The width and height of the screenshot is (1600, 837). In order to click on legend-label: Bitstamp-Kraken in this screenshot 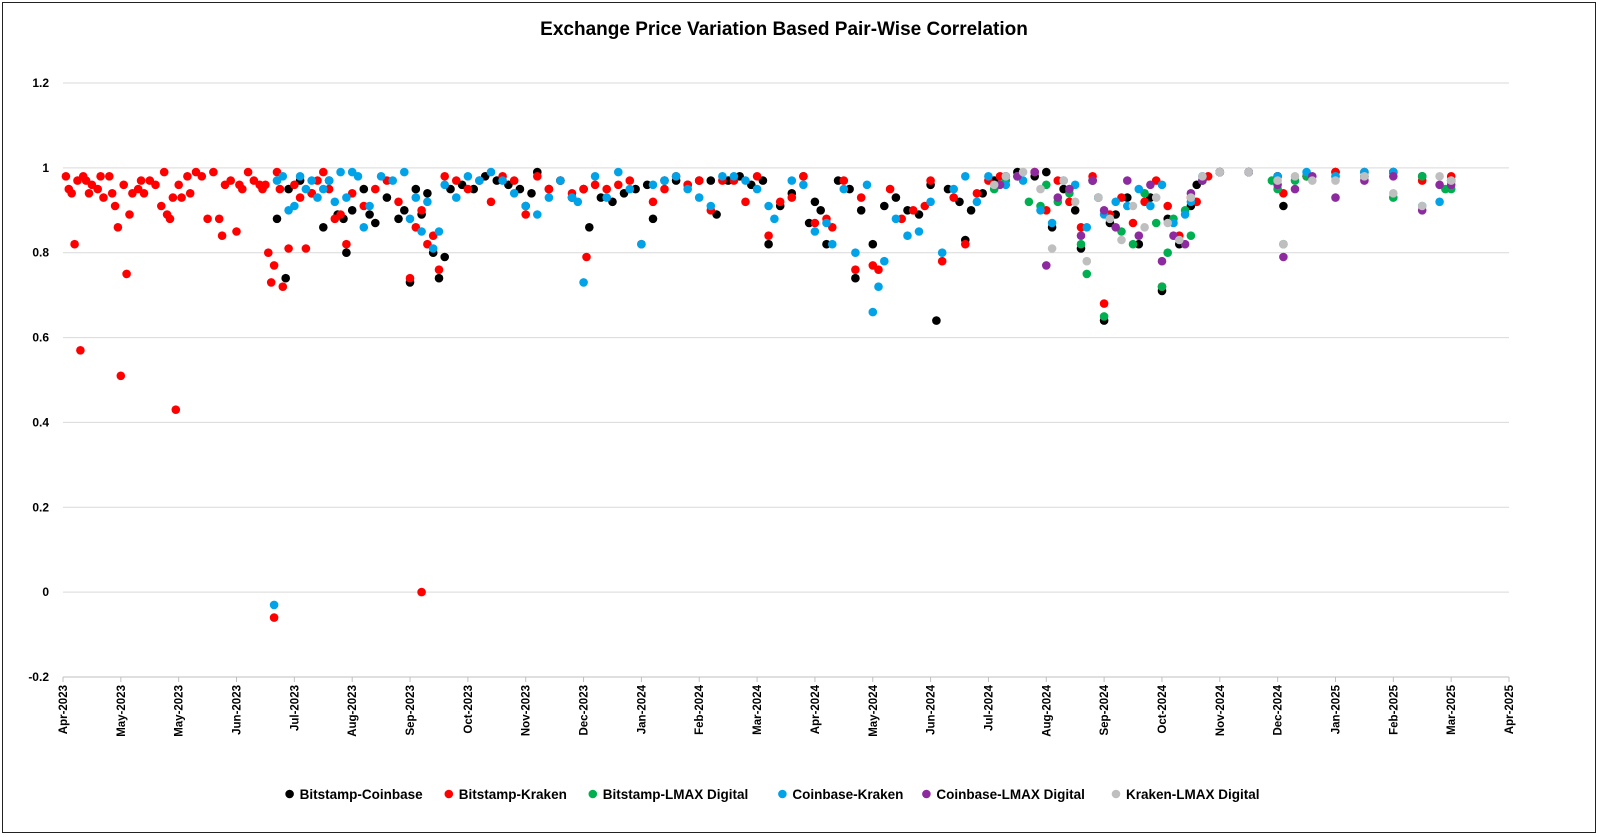, I will do `click(513, 794)`.